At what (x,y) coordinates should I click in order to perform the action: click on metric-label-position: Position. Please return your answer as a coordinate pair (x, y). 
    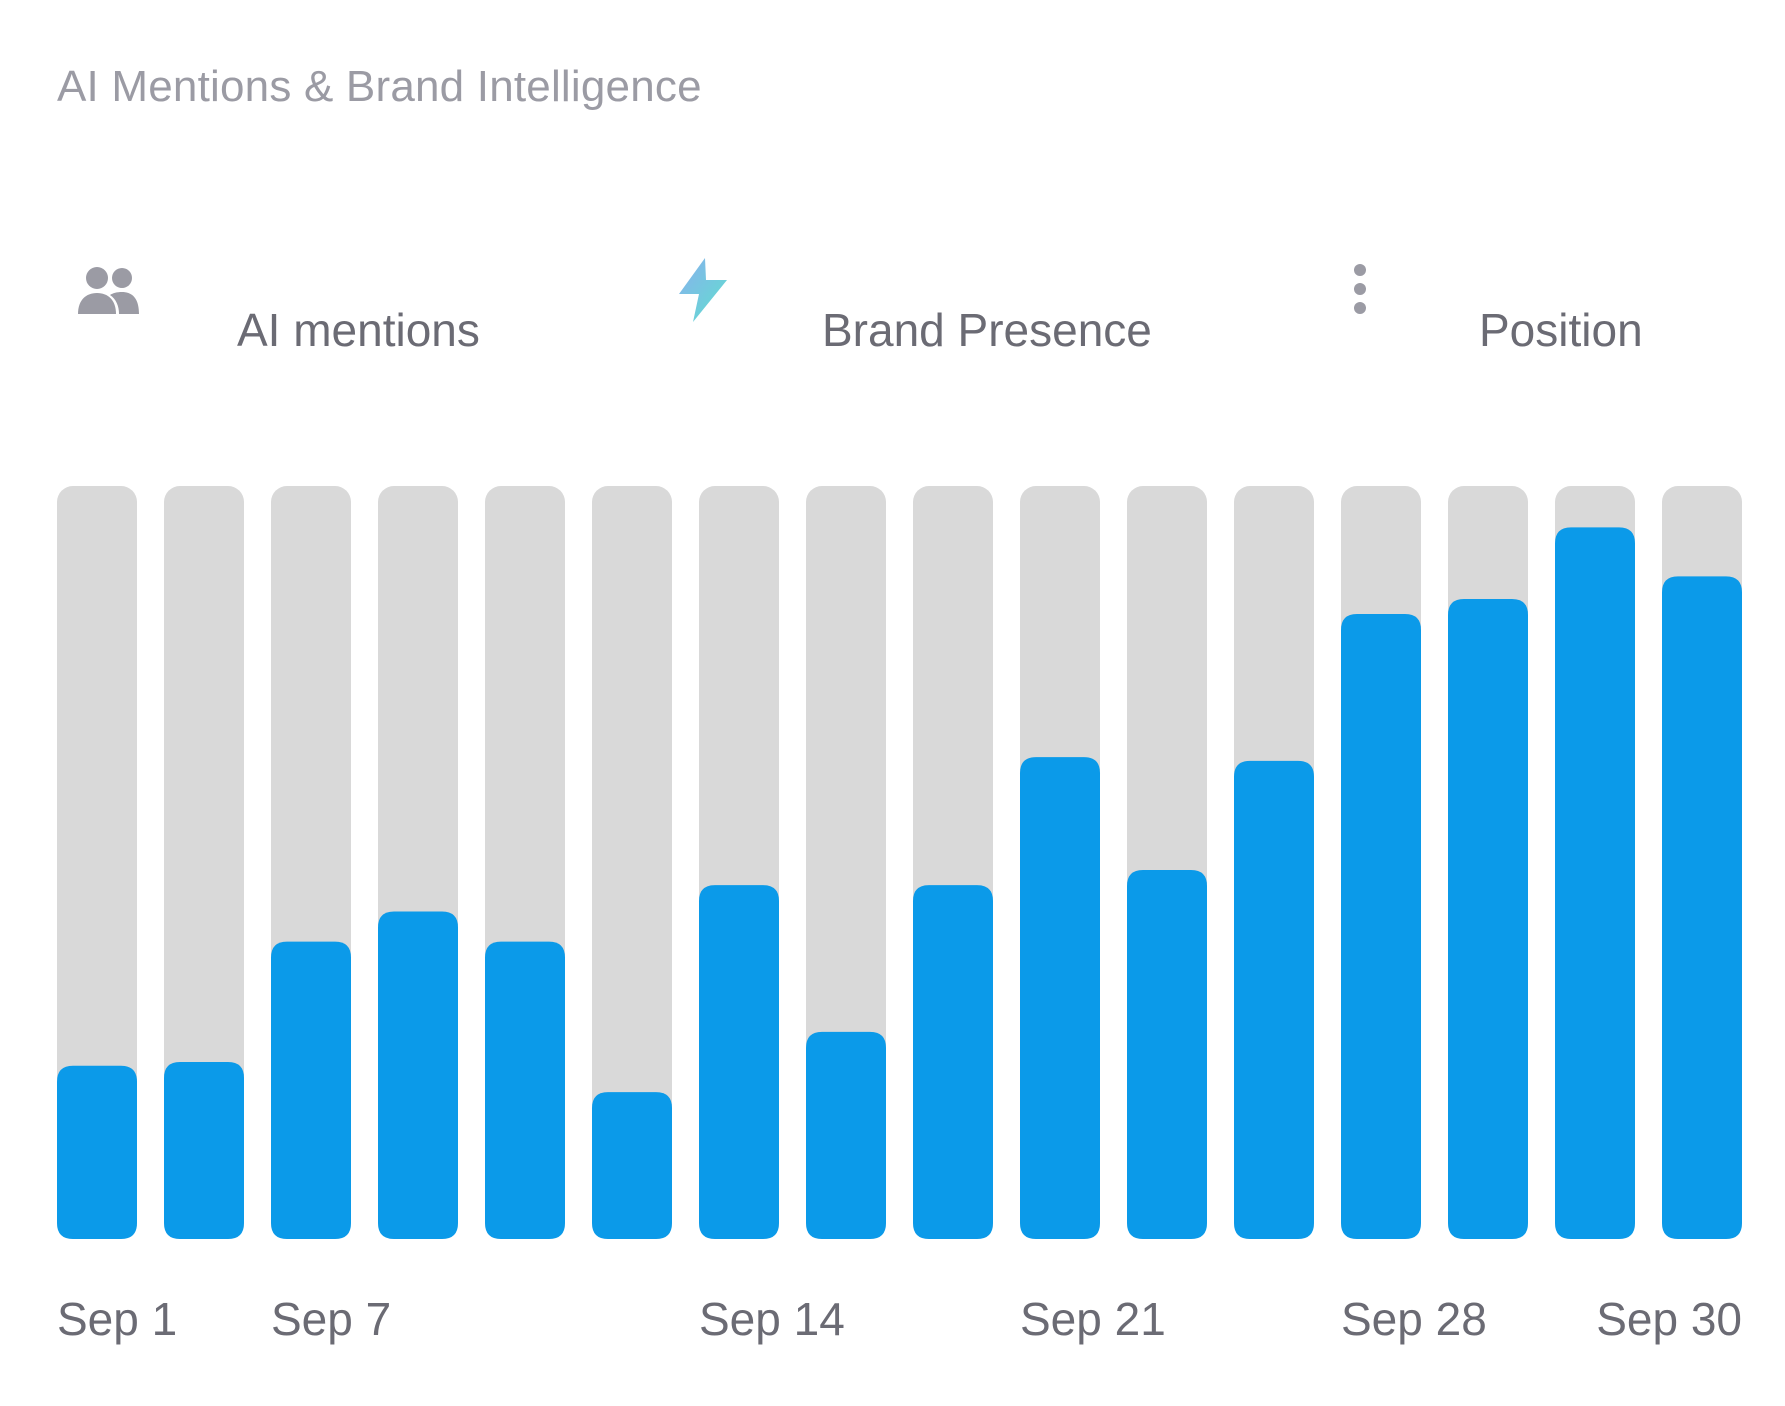
    Looking at the image, I should click on (1561, 330).